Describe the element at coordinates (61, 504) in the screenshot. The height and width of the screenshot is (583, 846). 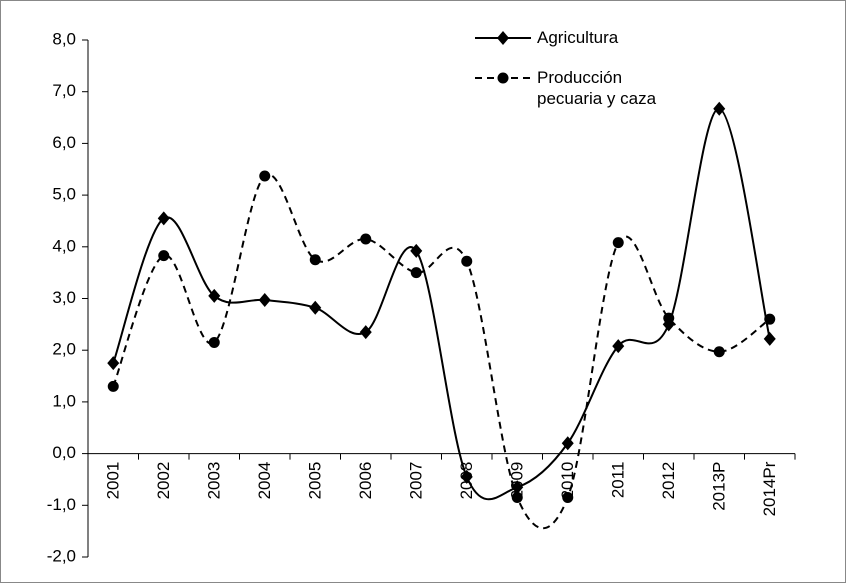
I see `y-tick-label: -1,0` at that location.